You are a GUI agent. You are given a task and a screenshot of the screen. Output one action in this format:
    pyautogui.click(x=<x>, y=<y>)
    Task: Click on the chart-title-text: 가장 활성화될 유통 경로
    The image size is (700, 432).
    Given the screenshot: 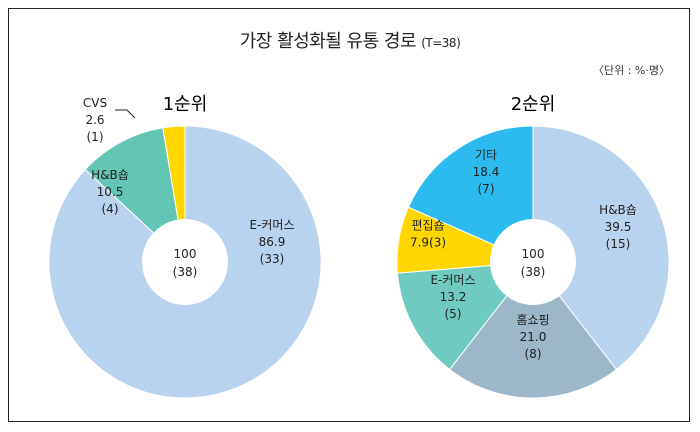 What is the action you would take?
    pyautogui.click(x=328, y=41)
    